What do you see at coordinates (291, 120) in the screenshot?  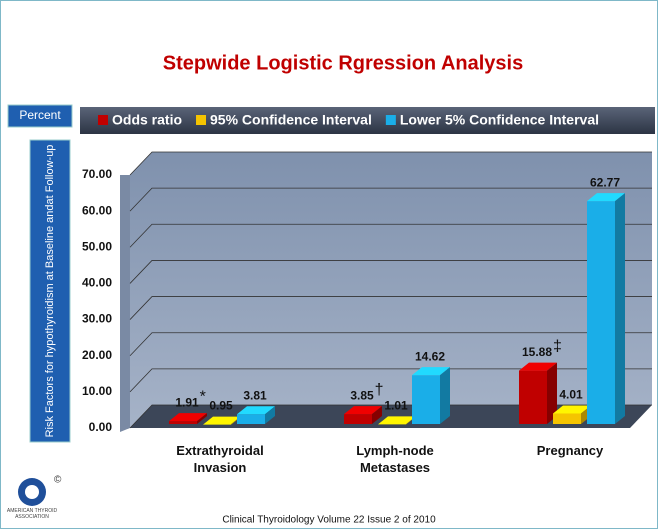 I see `legend-label: 95% Confidence Interval` at bounding box center [291, 120].